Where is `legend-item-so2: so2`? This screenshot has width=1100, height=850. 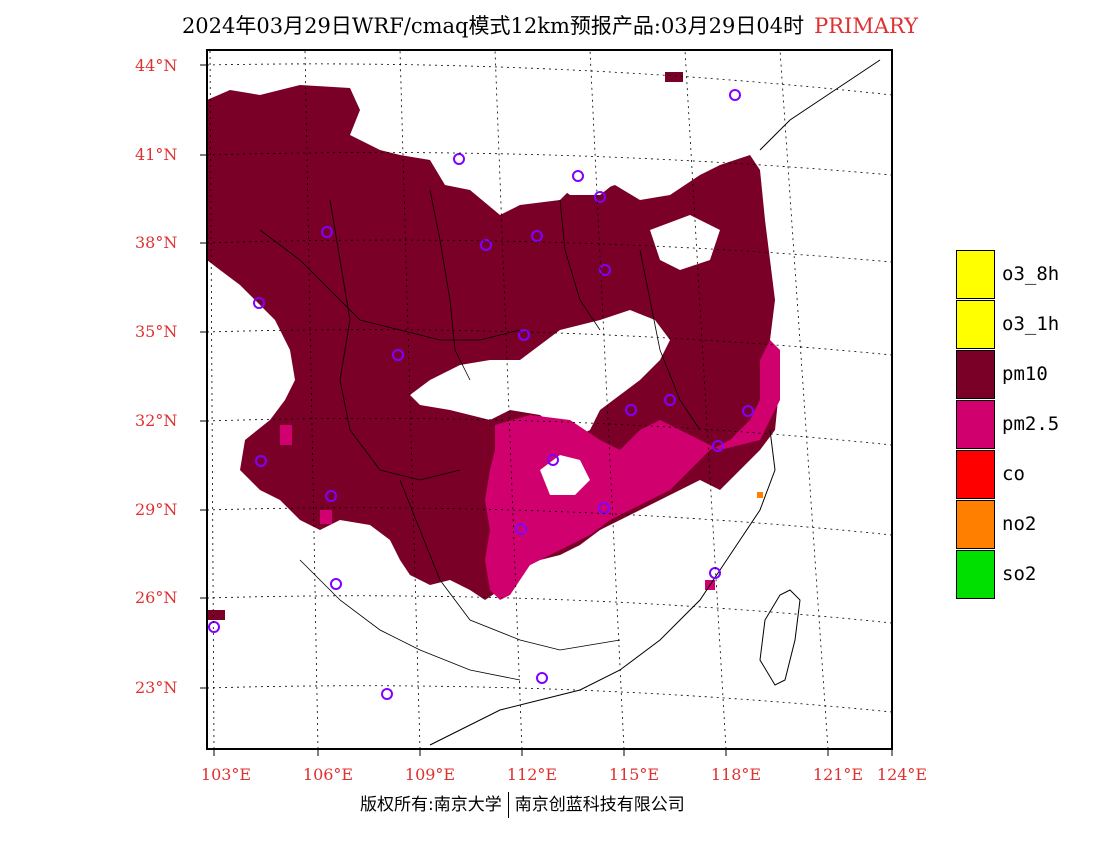 legend-item-so2: so2 is located at coordinates (1016, 575).